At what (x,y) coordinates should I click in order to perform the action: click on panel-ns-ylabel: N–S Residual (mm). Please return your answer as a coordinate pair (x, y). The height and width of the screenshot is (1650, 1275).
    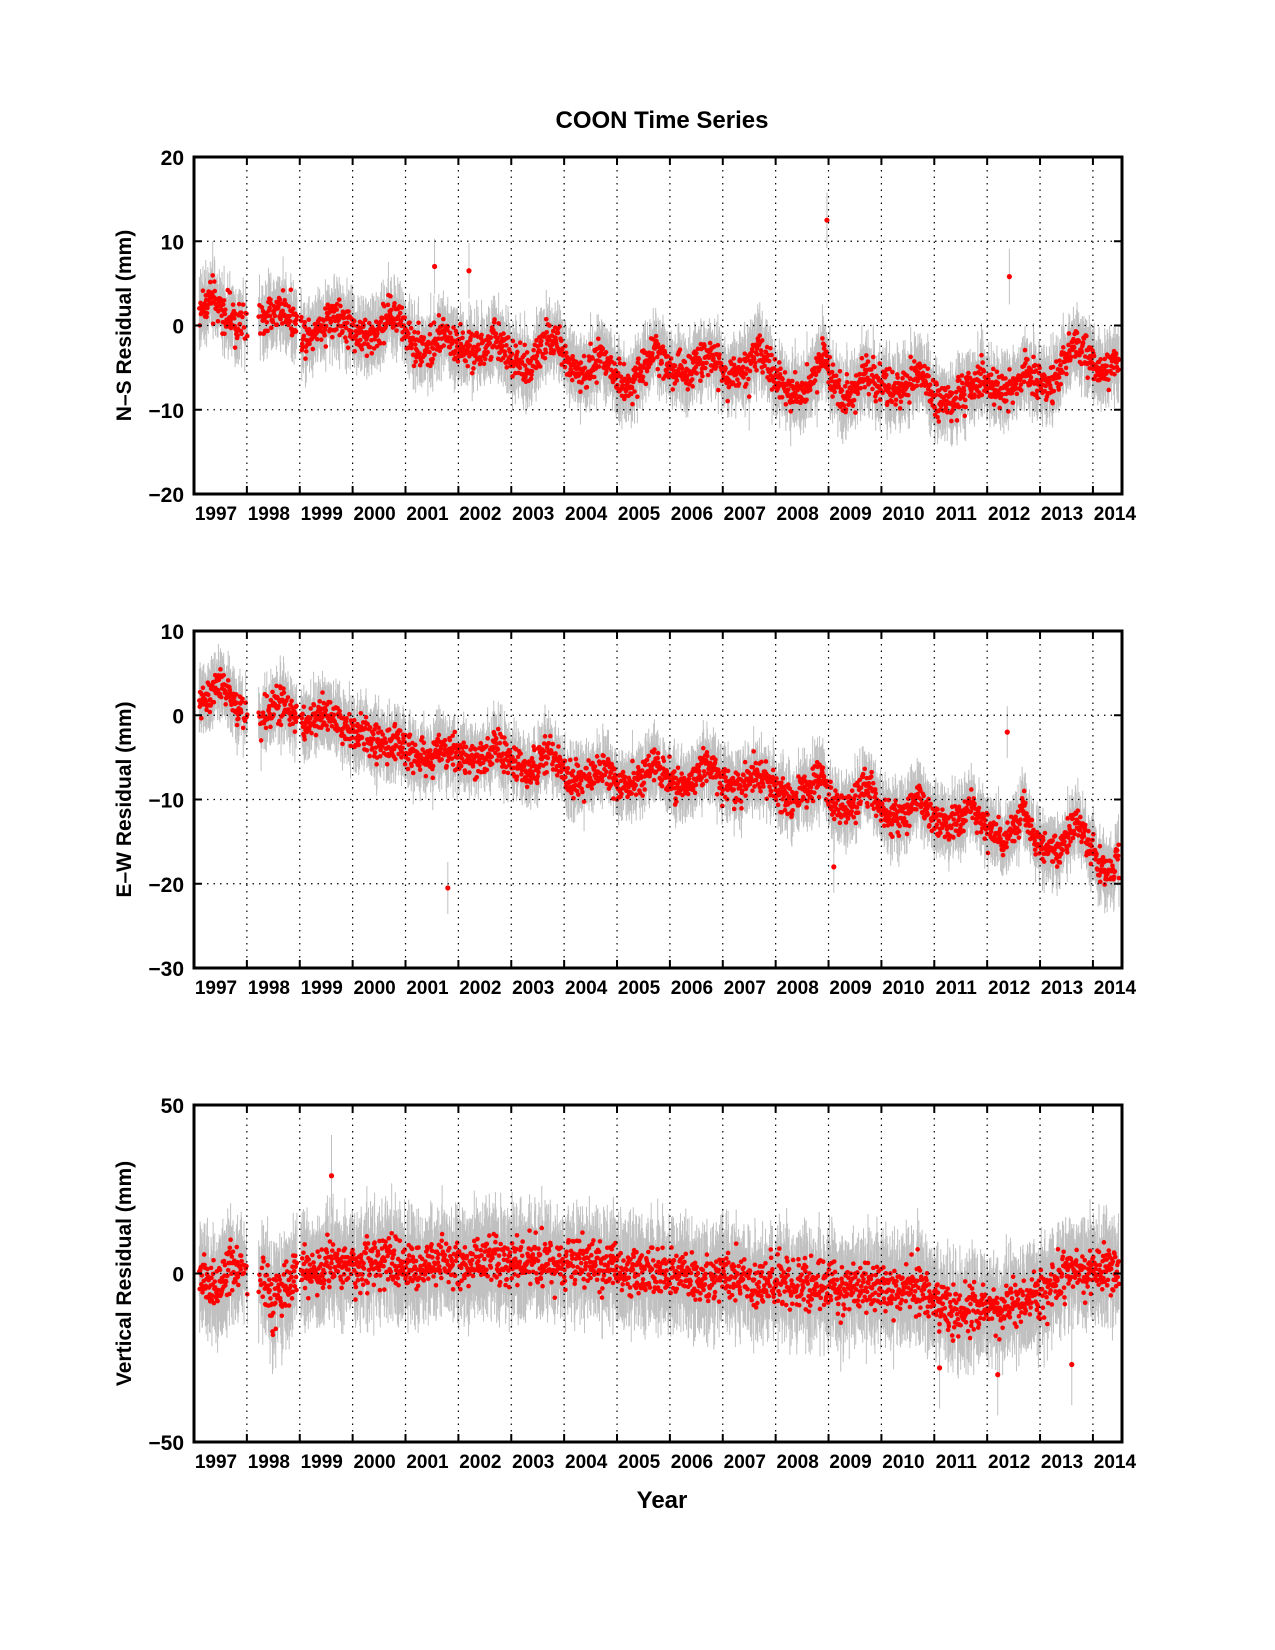
    Looking at the image, I should click on (124, 325).